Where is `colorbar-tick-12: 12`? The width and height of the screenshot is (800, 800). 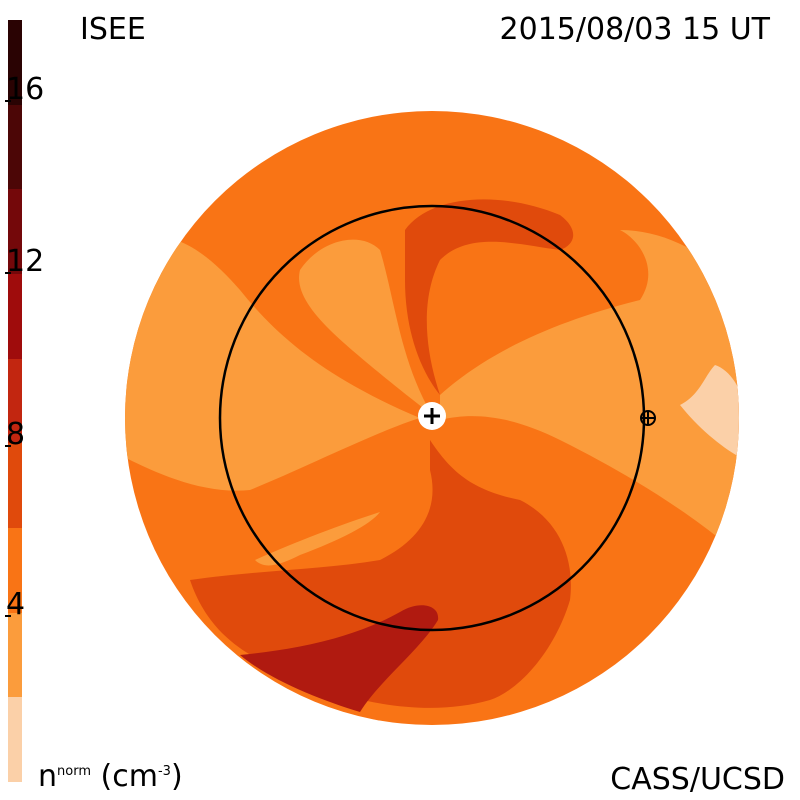
colorbar-tick-12: 12 is located at coordinates (24, 261).